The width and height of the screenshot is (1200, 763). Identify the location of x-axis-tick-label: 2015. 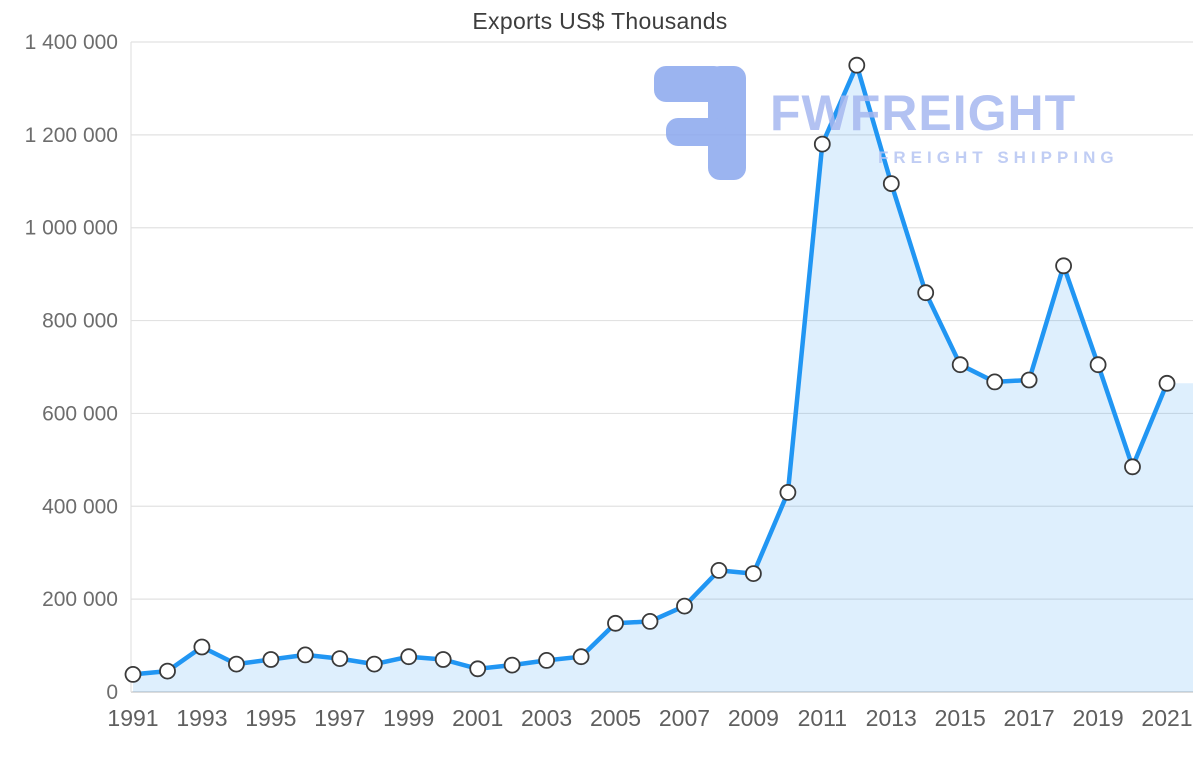
(960, 718).